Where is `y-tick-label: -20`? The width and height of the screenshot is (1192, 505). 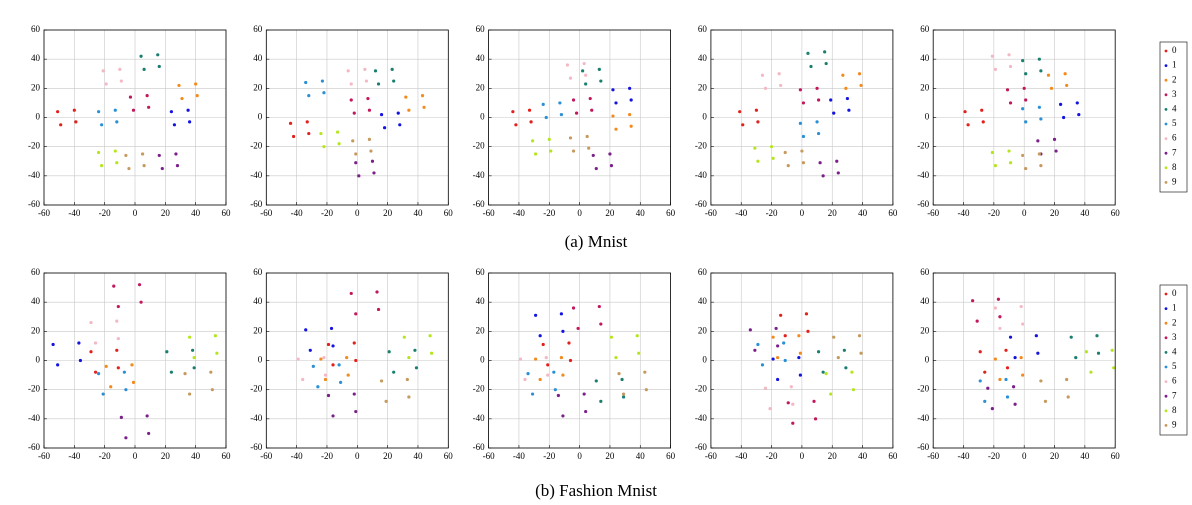 y-tick-label: -20 is located at coordinates (701, 389).